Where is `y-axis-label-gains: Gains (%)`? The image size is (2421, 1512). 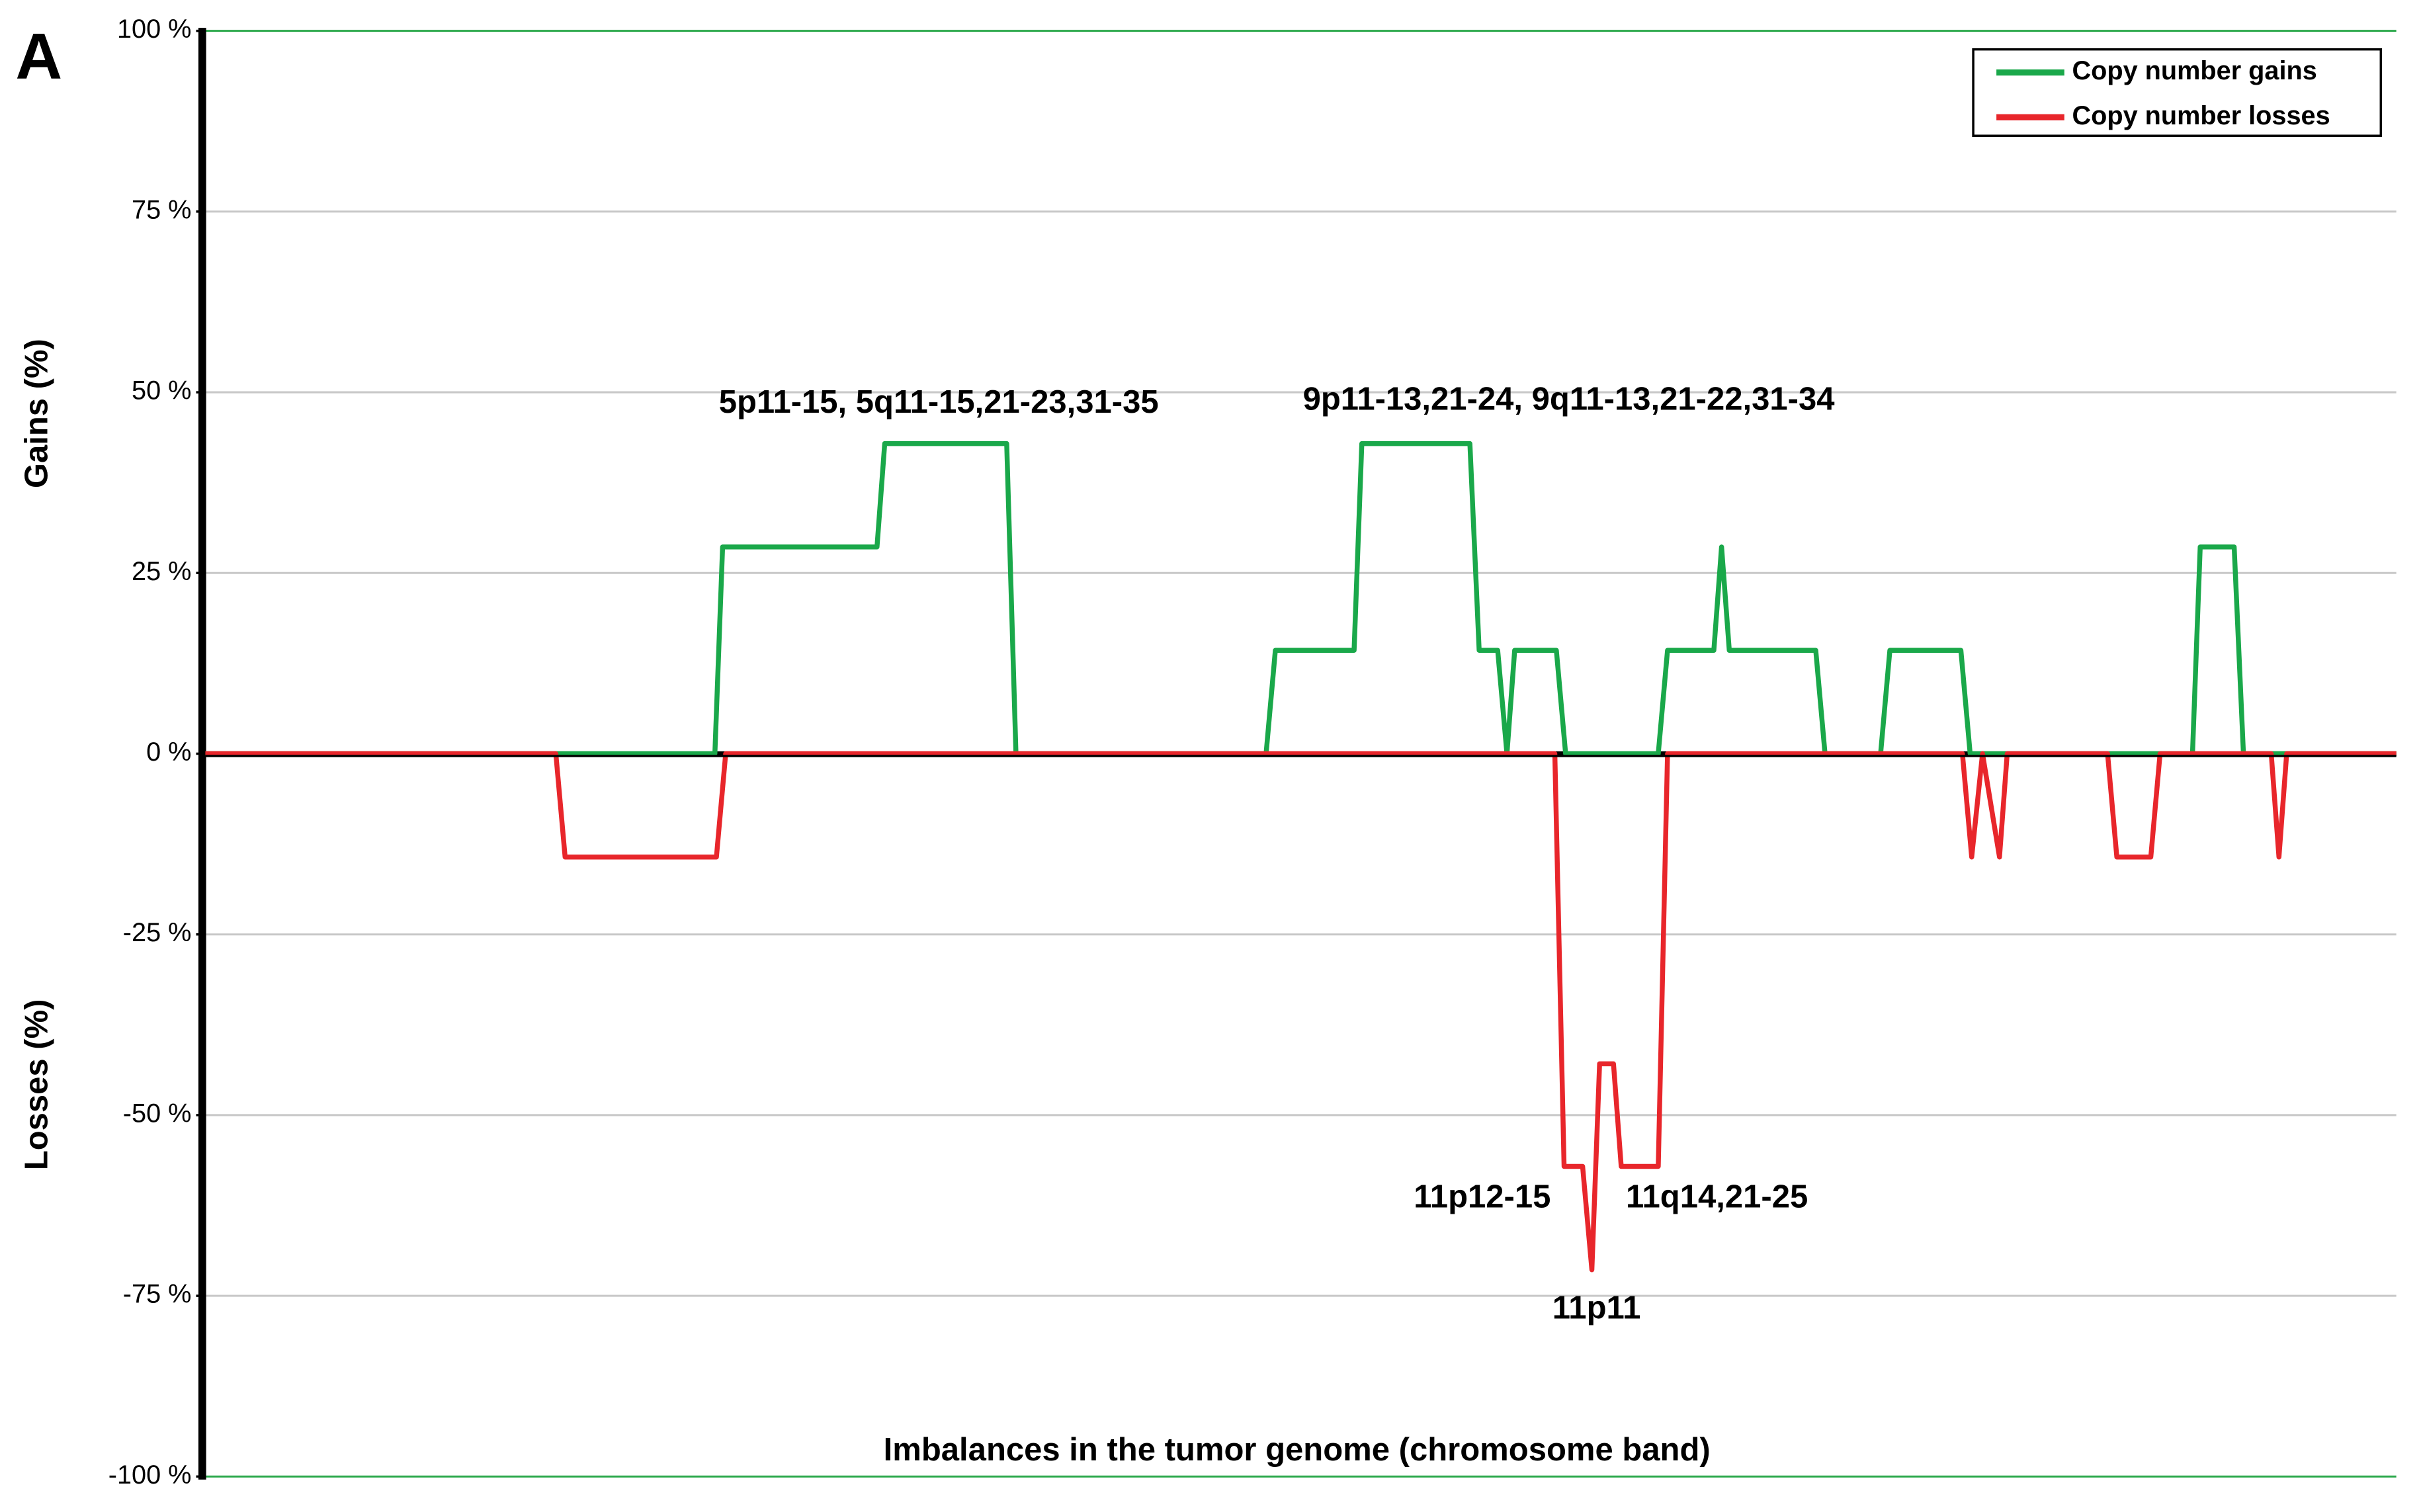
y-axis-label-gains: Gains (%) is located at coordinates (36, 413).